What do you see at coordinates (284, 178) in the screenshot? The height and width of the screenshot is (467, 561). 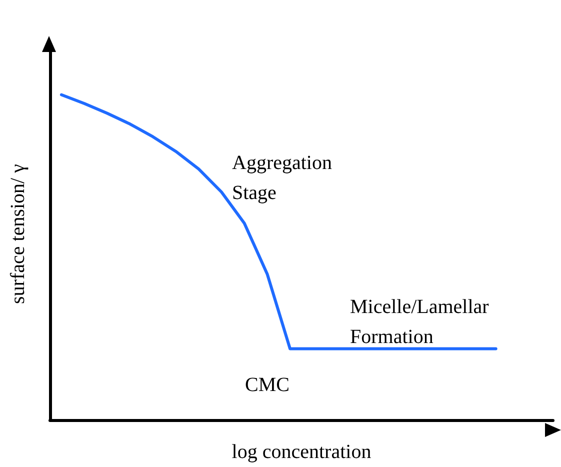 I see `annotation: Aggregation Stage` at bounding box center [284, 178].